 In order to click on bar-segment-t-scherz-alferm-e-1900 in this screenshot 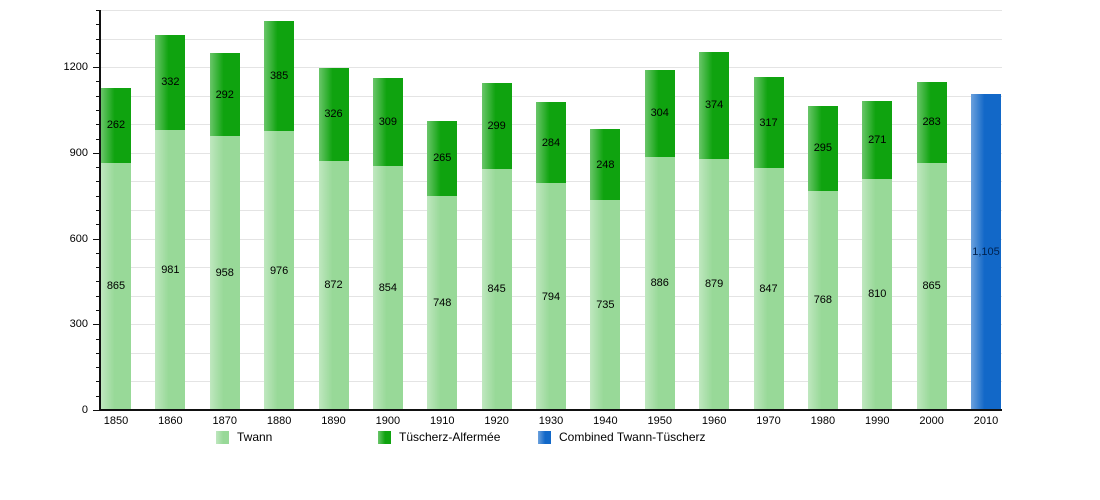, I will do `click(387, 121)`.